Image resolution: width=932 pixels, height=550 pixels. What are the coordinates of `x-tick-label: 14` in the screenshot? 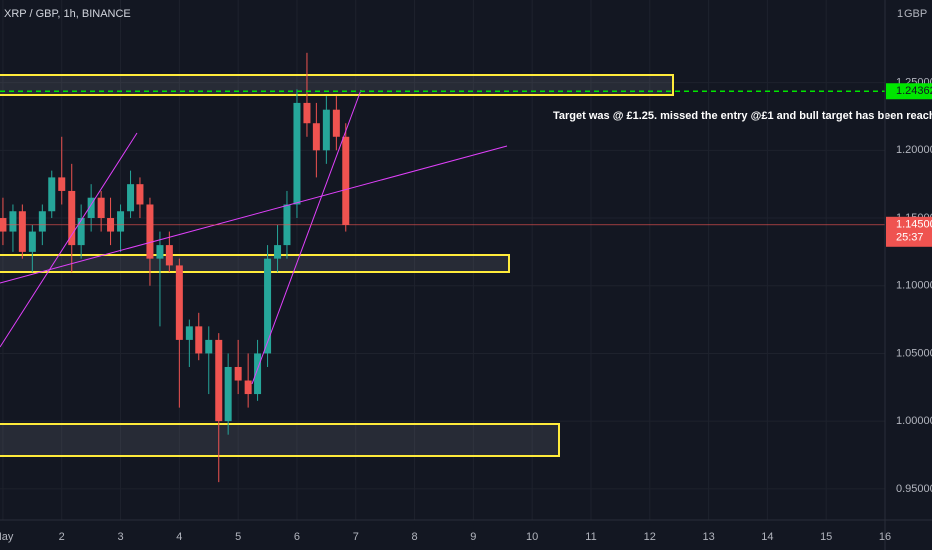 It's located at (767, 537).